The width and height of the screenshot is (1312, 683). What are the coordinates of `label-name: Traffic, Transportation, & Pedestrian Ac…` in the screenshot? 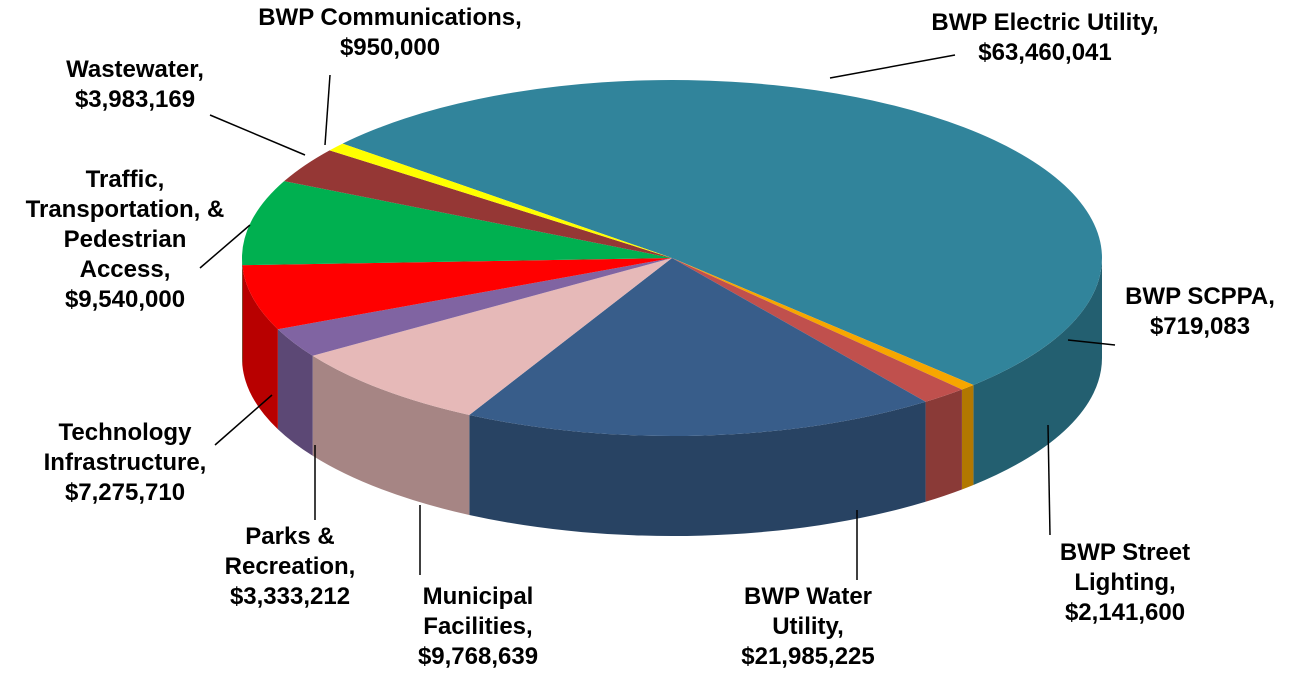 It's located at (125, 224).